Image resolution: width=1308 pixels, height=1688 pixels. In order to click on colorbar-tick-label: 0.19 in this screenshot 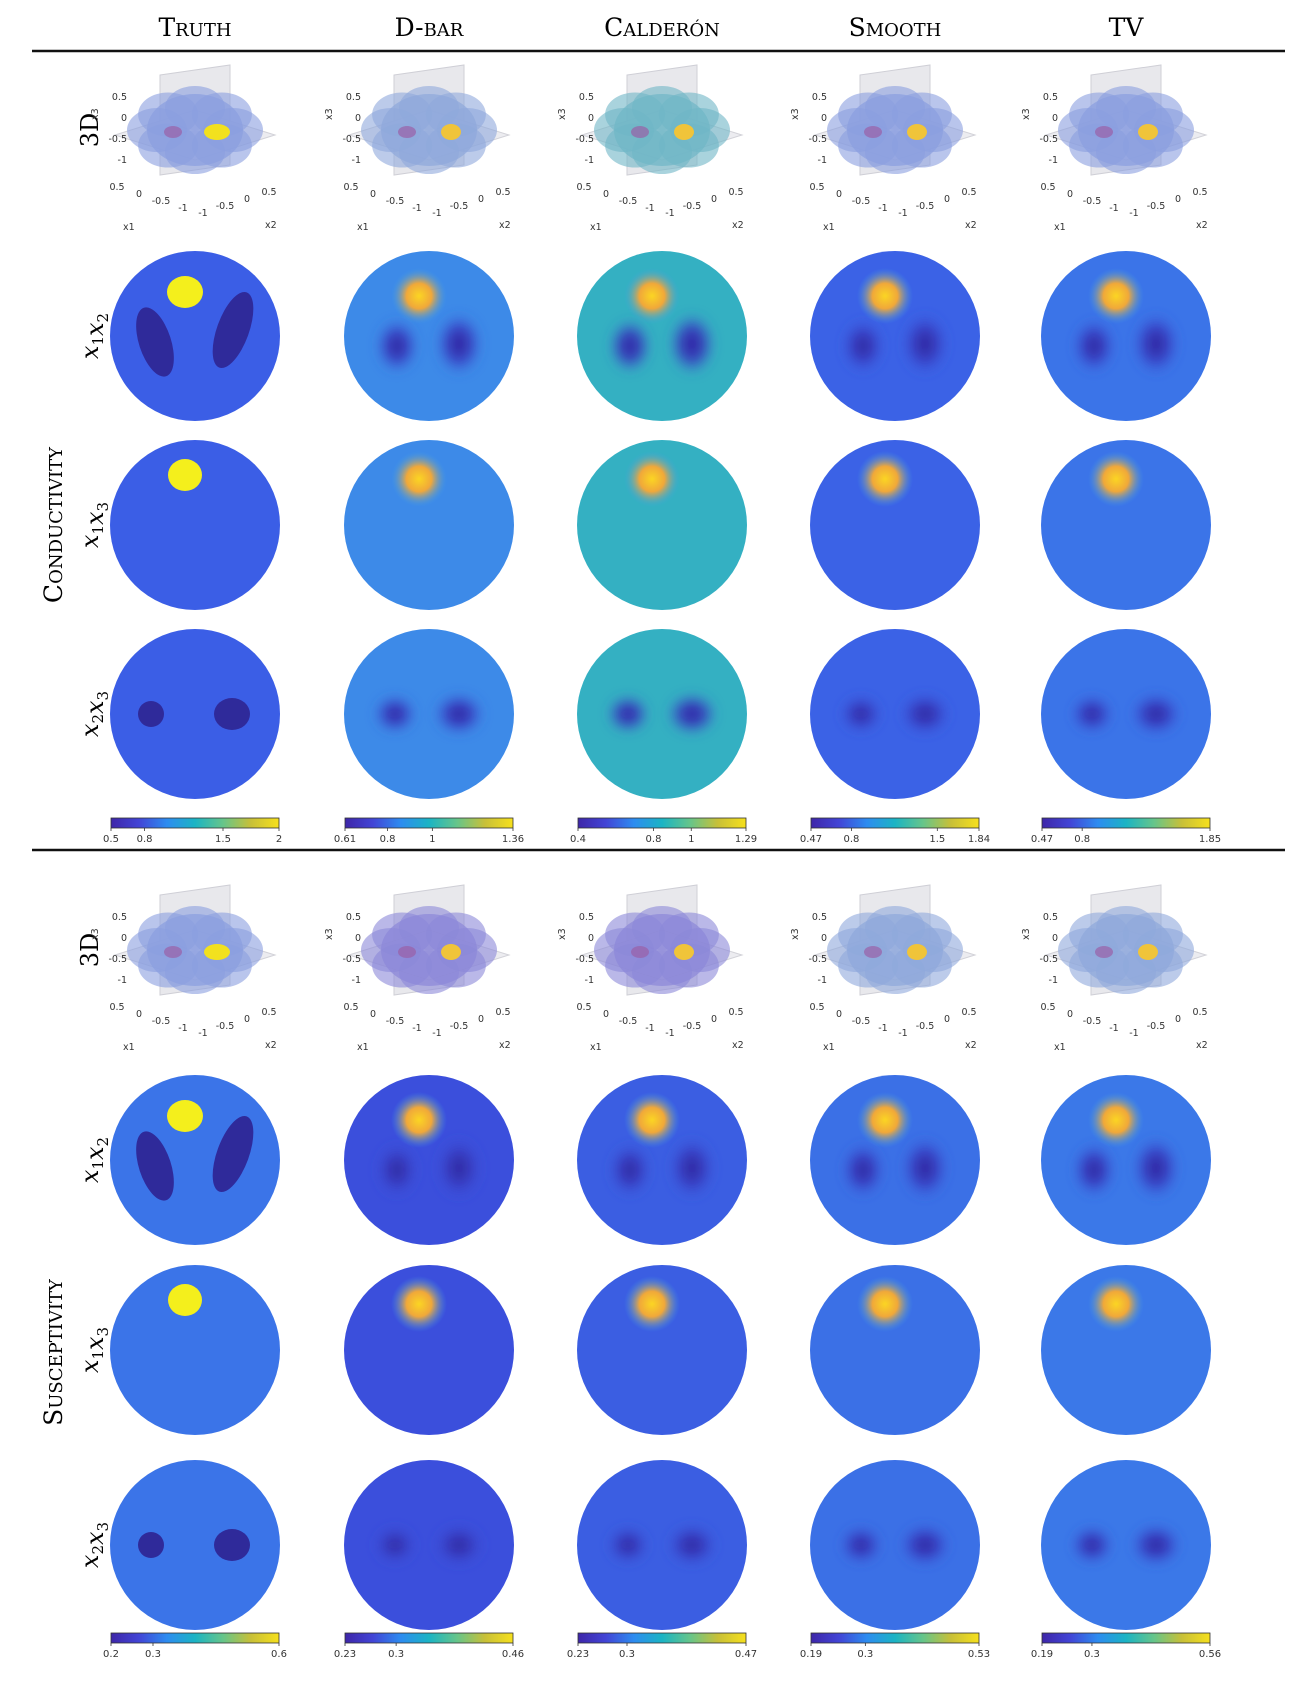, I will do `click(811, 1654)`.